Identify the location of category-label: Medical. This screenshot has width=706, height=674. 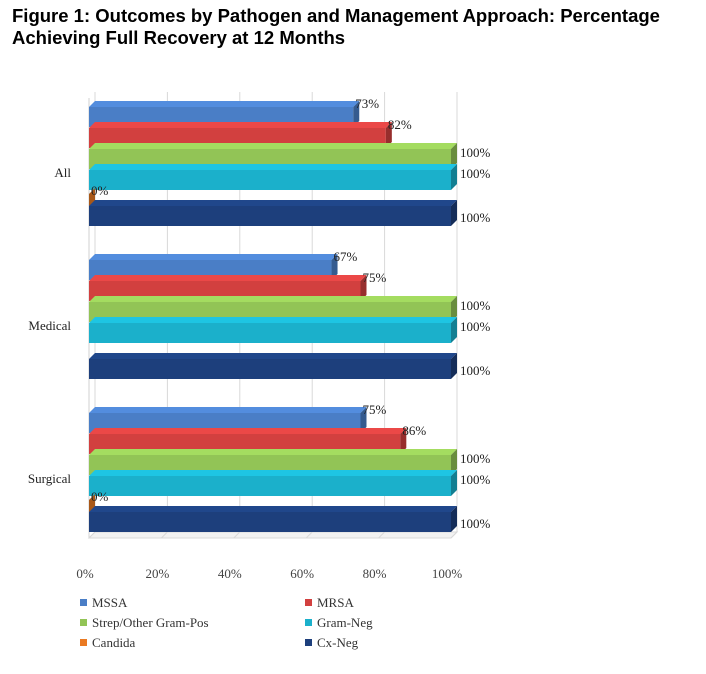
(49, 325).